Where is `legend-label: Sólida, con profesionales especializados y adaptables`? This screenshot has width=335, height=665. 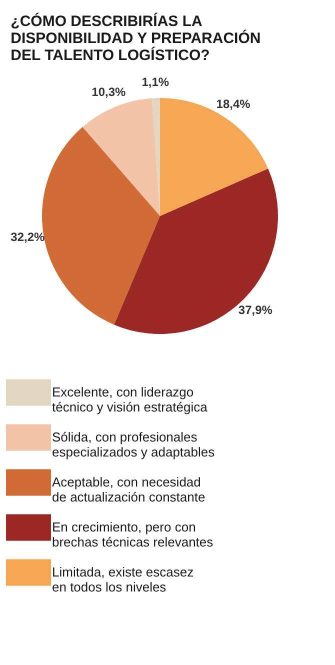
legend-label: Sólida, con profesionales especializados y adaptables is located at coordinates (134, 445).